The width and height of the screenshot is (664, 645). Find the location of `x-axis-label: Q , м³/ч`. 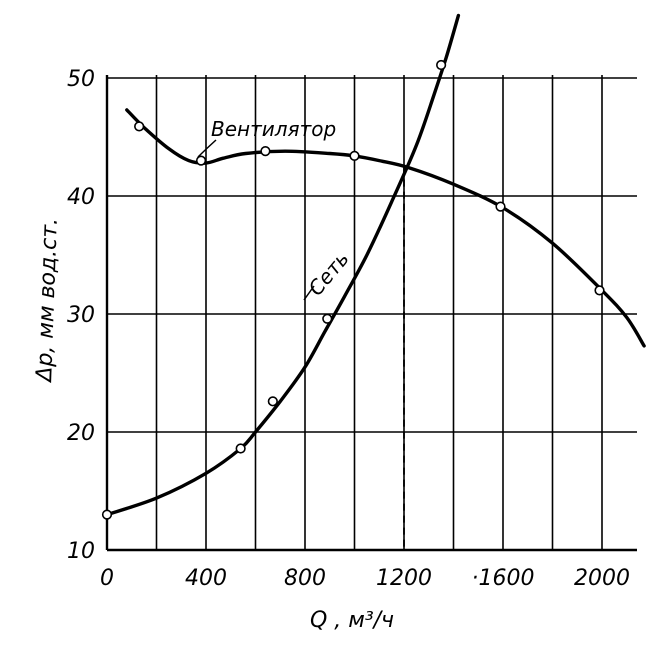

x-axis-label: Q , м³/ч is located at coordinates (352, 620).